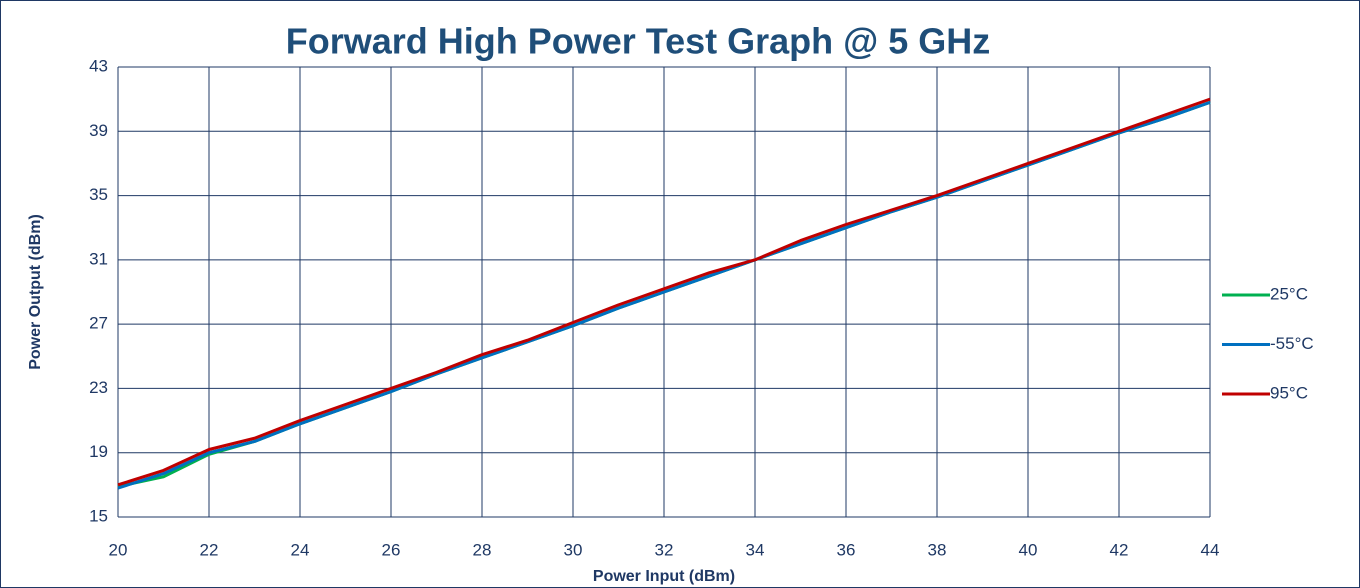  Describe the element at coordinates (1119, 549) in the screenshot. I see `x-tick-label: 42` at that location.